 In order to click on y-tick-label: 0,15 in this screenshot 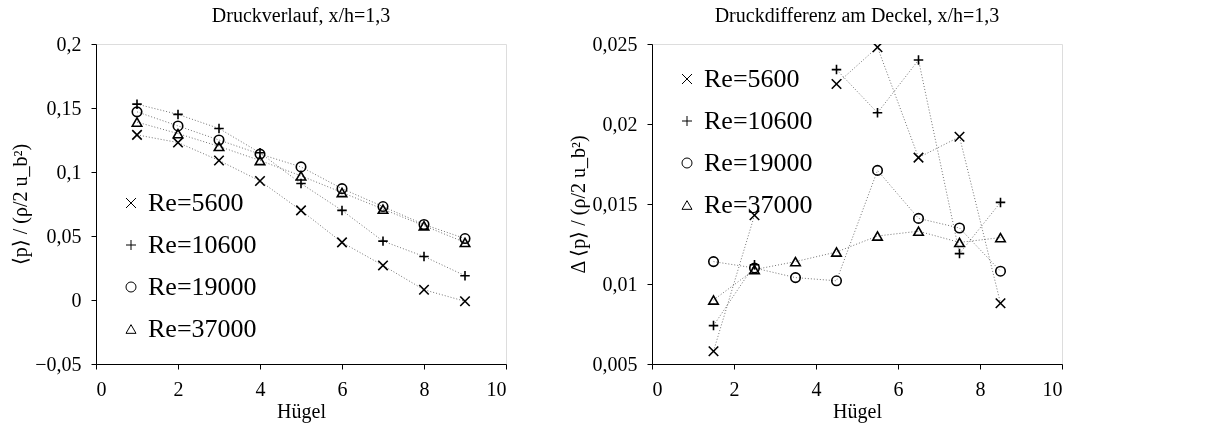, I will do `click(64, 107)`.